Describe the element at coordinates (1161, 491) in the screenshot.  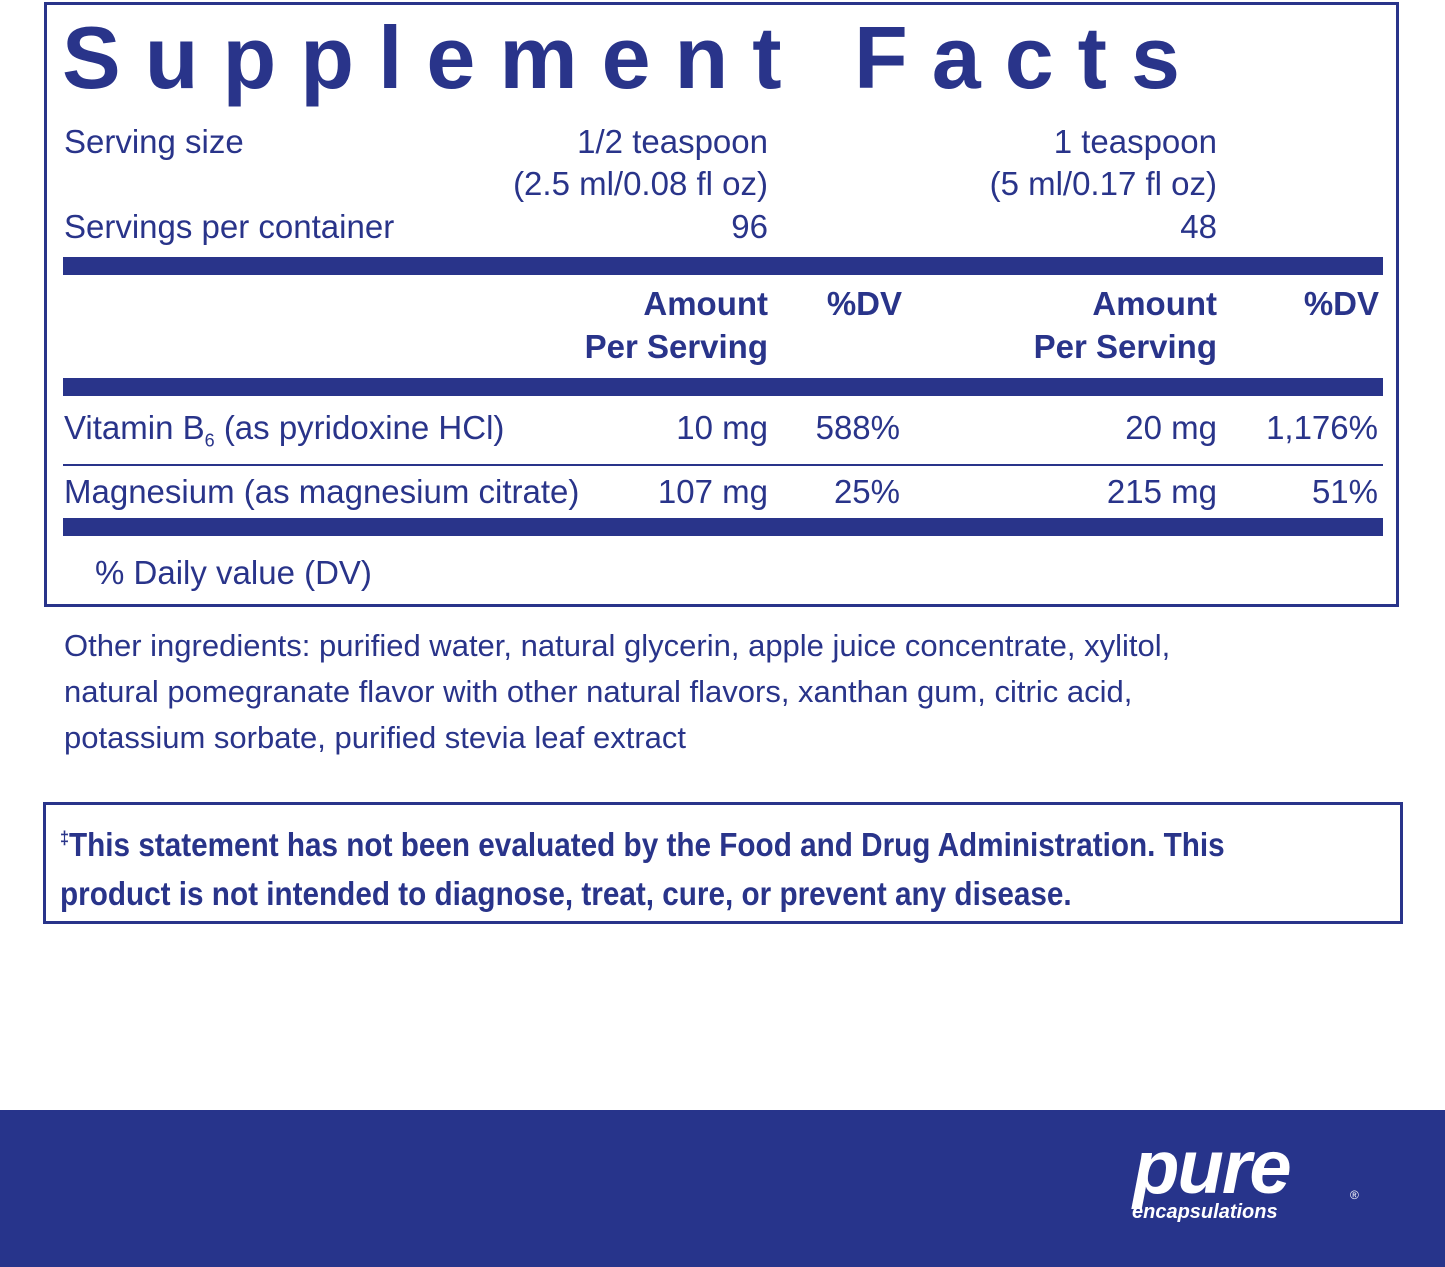
I see `amount: 215 mg` at that location.